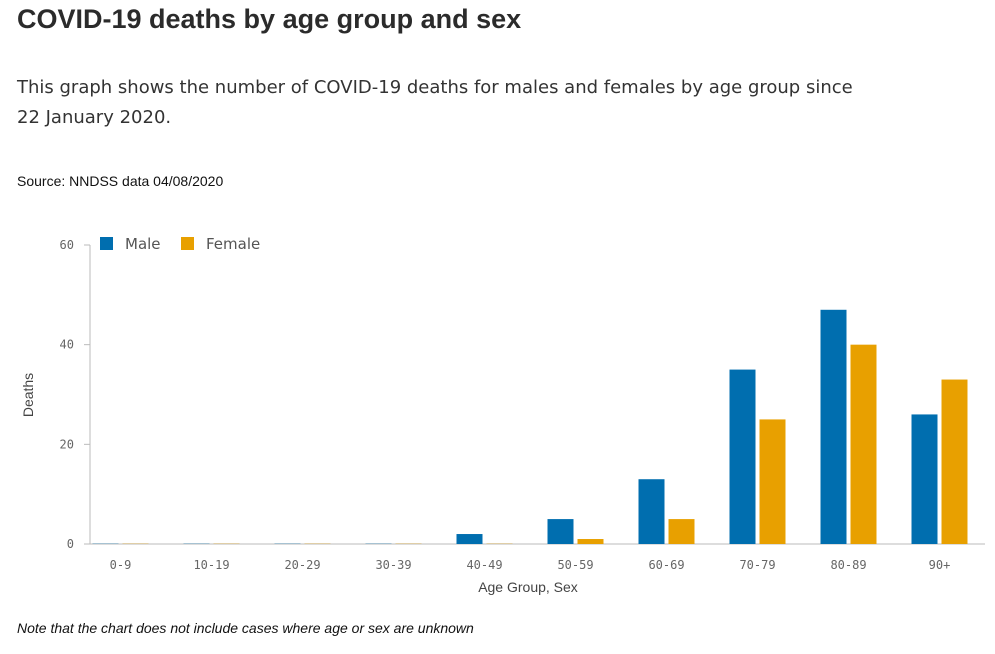 Image resolution: width=995 pixels, height=654 pixels. Describe the element at coordinates (757, 565) in the screenshot. I see `x-tick-label: 70-79` at that location.